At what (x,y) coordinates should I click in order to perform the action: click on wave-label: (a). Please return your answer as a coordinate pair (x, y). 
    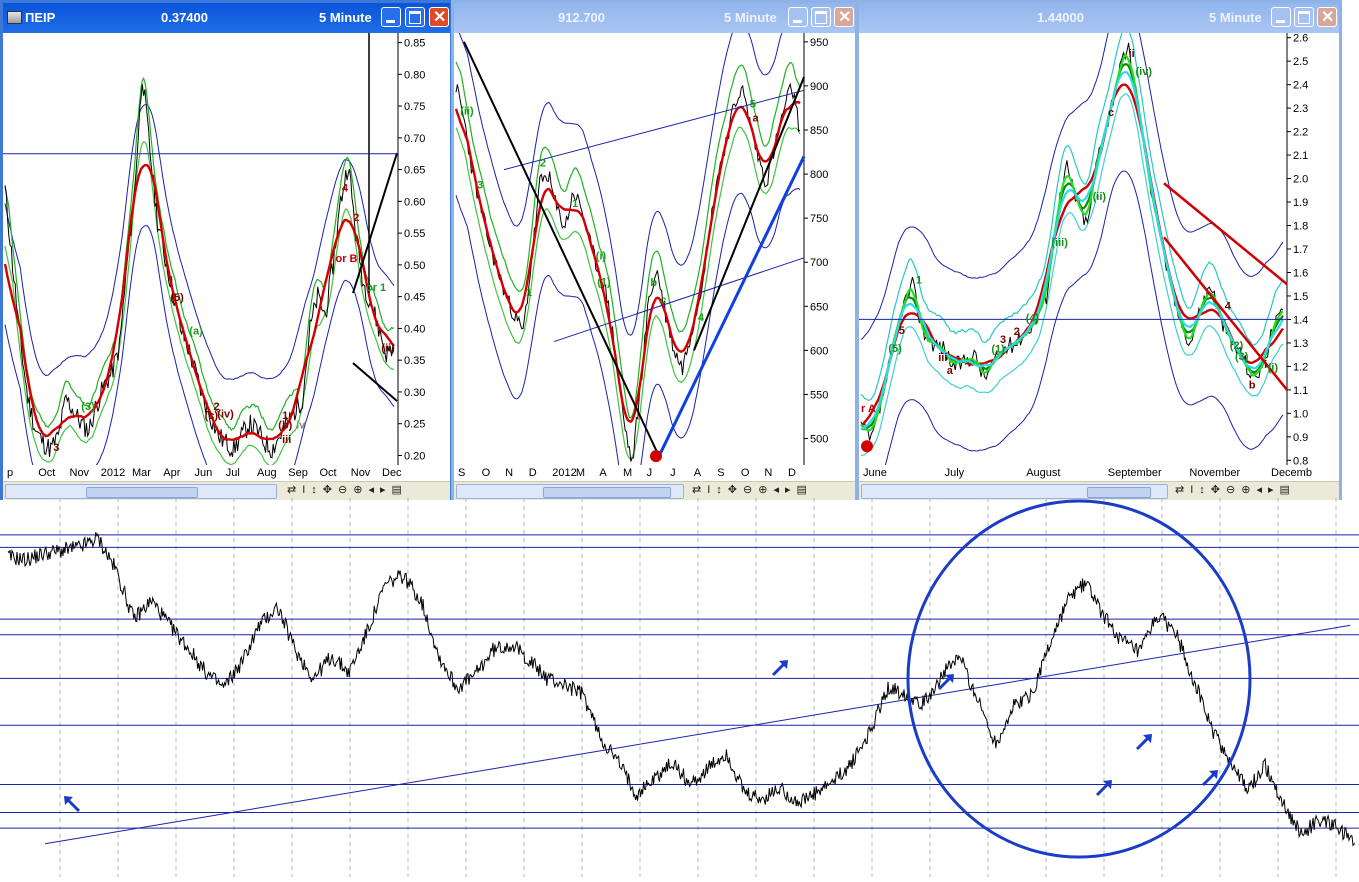
    Looking at the image, I should click on (196, 332).